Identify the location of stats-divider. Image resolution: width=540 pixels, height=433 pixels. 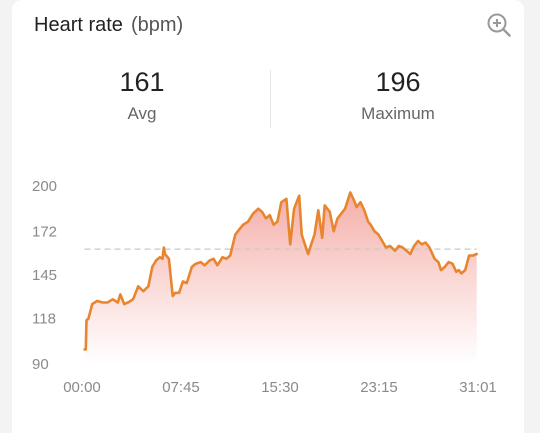
(270, 99).